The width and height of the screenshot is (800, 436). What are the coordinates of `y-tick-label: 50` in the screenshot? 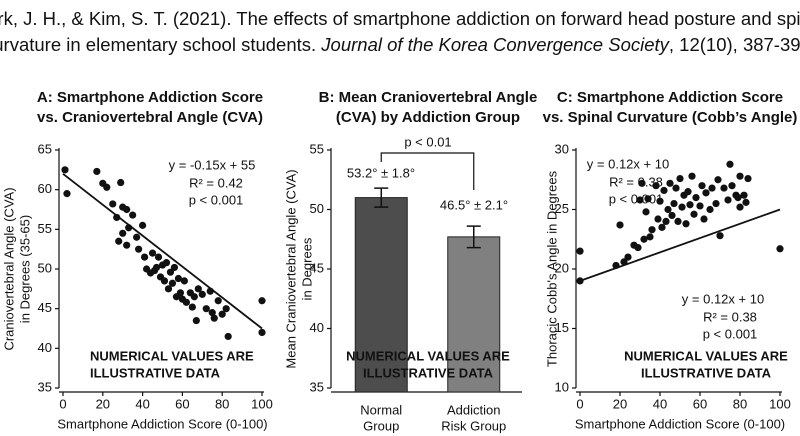 It's located at (317, 208).